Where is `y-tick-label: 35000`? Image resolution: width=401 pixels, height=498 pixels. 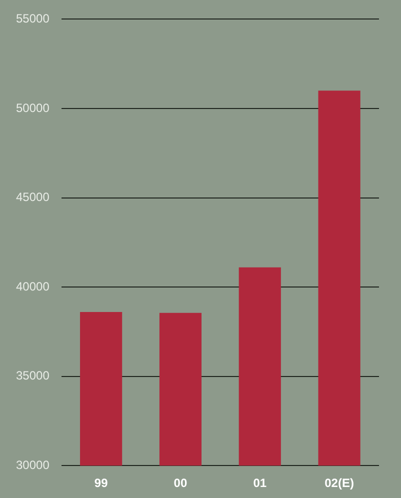 y-tick-label: 35000 is located at coordinates (33, 375).